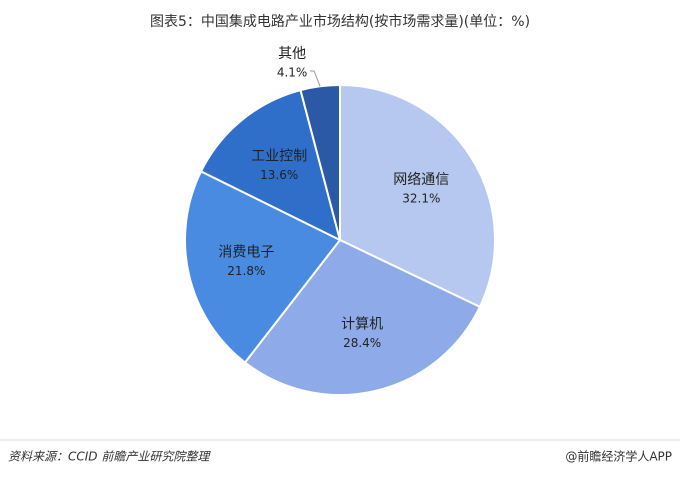  Describe the element at coordinates (279, 157) in the screenshot. I see `slice-label: 工业控制` at that location.